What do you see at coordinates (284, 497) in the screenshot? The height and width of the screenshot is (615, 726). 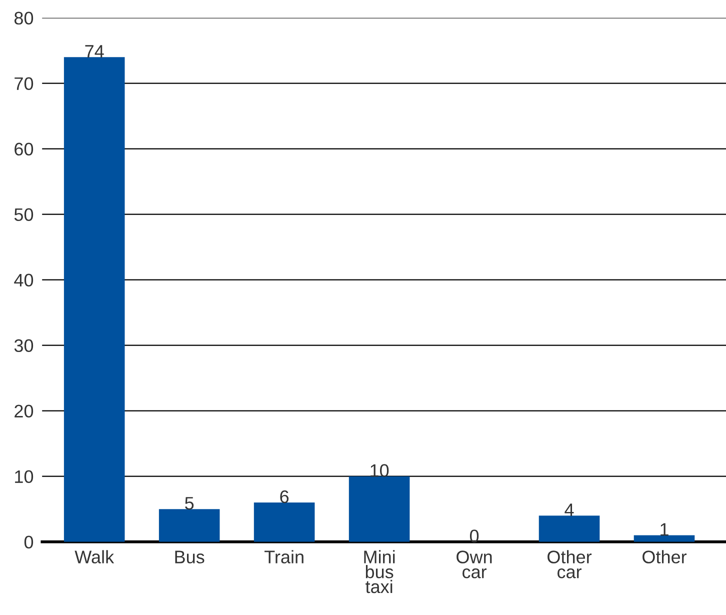 I see `data-label: 6` at bounding box center [284, 497].